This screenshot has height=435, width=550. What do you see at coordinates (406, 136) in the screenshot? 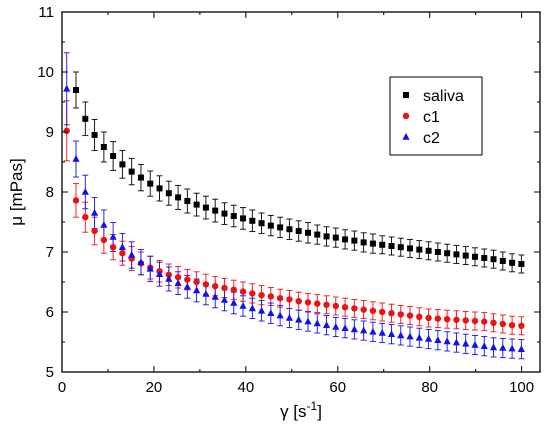
I see `legend-marker-c2` at bounding box center [406, 136].